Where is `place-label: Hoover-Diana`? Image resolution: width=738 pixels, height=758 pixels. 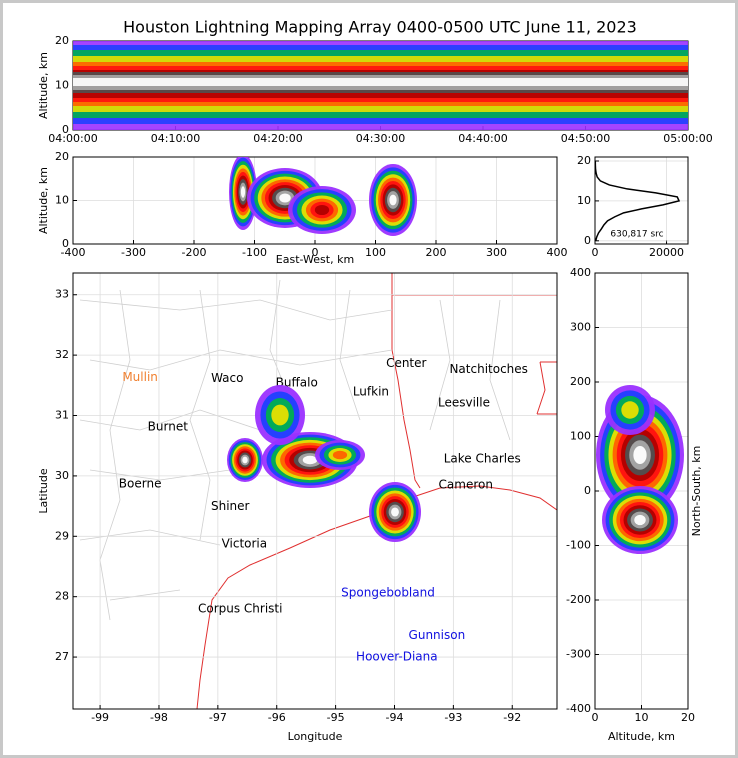
place-label: Hoover-Diana is located at coordinates (397, 657).